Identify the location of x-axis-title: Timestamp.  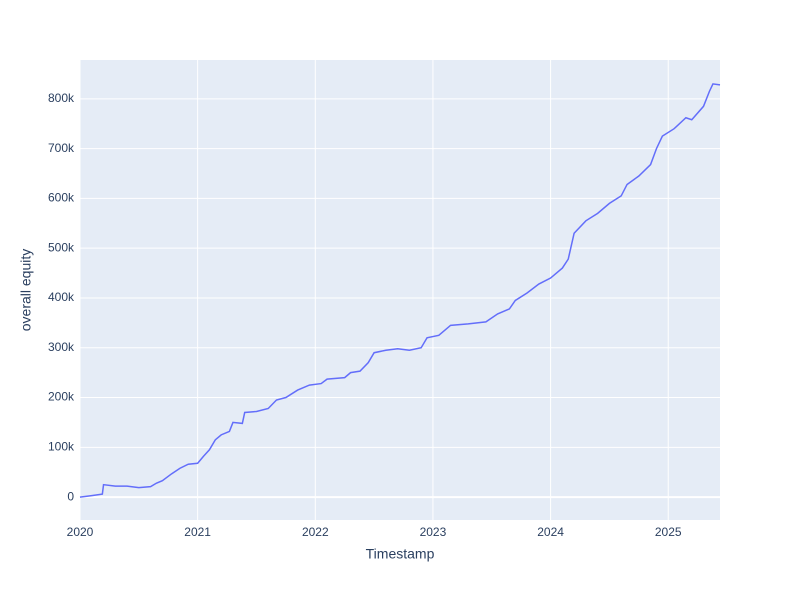
(400, 554).